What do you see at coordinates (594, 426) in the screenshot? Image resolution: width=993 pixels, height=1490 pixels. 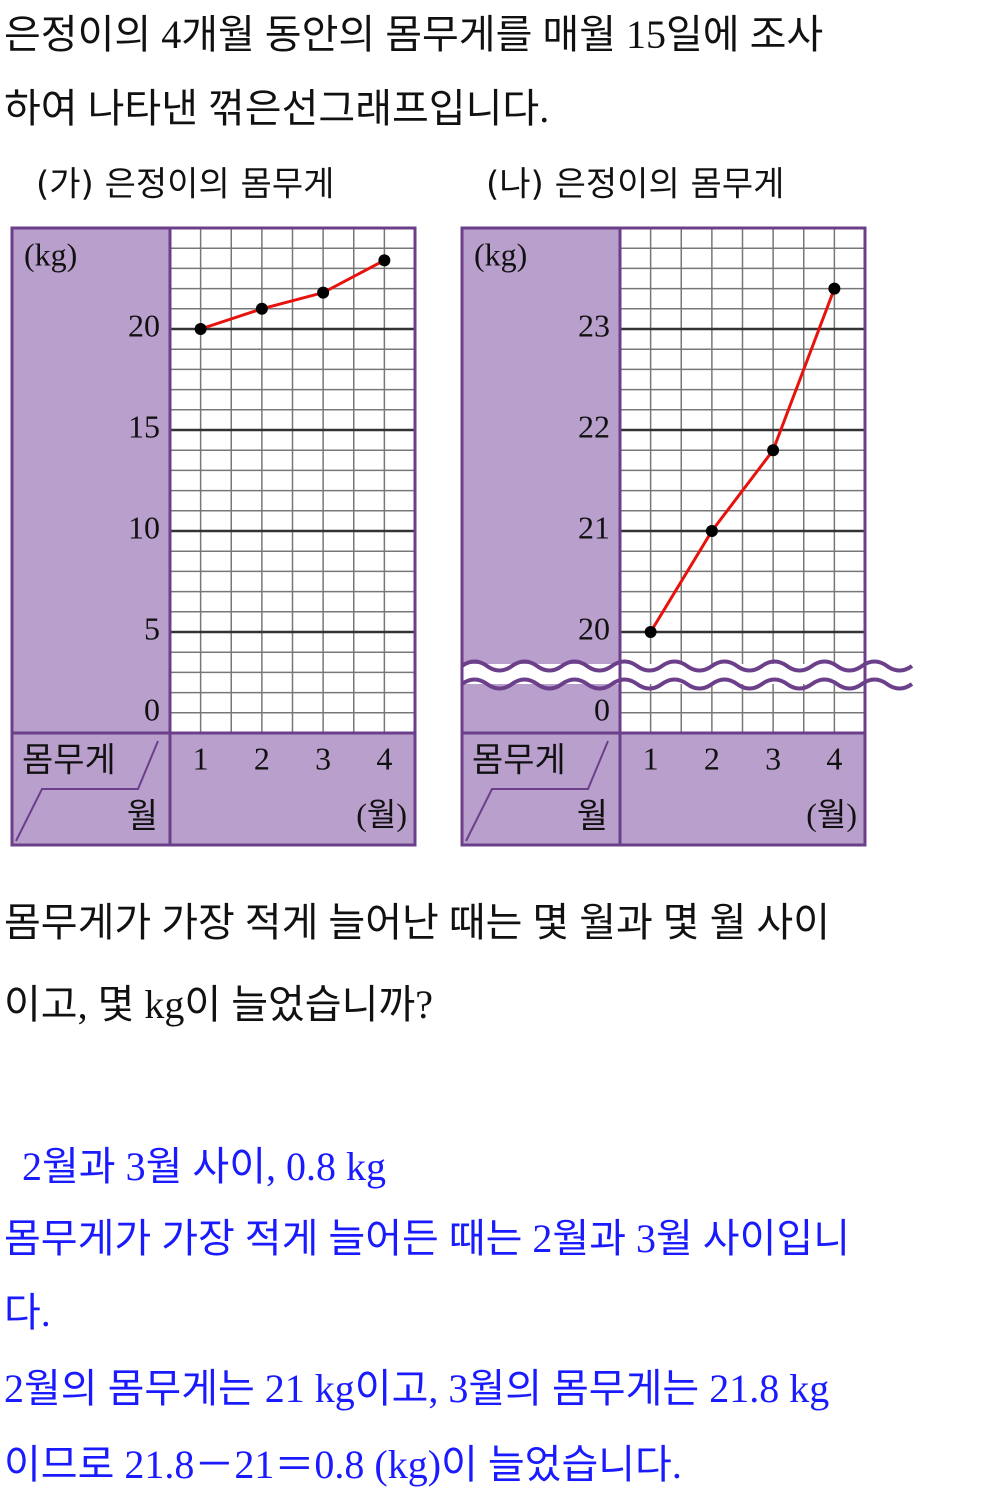 I see `y-tick-label: 22` at bounding box center [594, 426].